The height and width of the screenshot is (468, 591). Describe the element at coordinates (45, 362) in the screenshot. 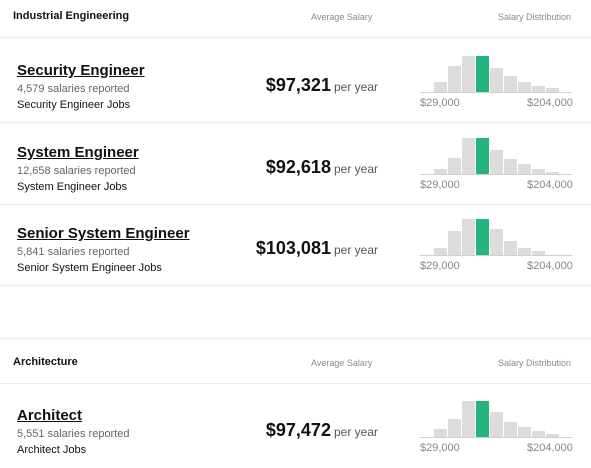

I see `section-title: Architecture` at that location.